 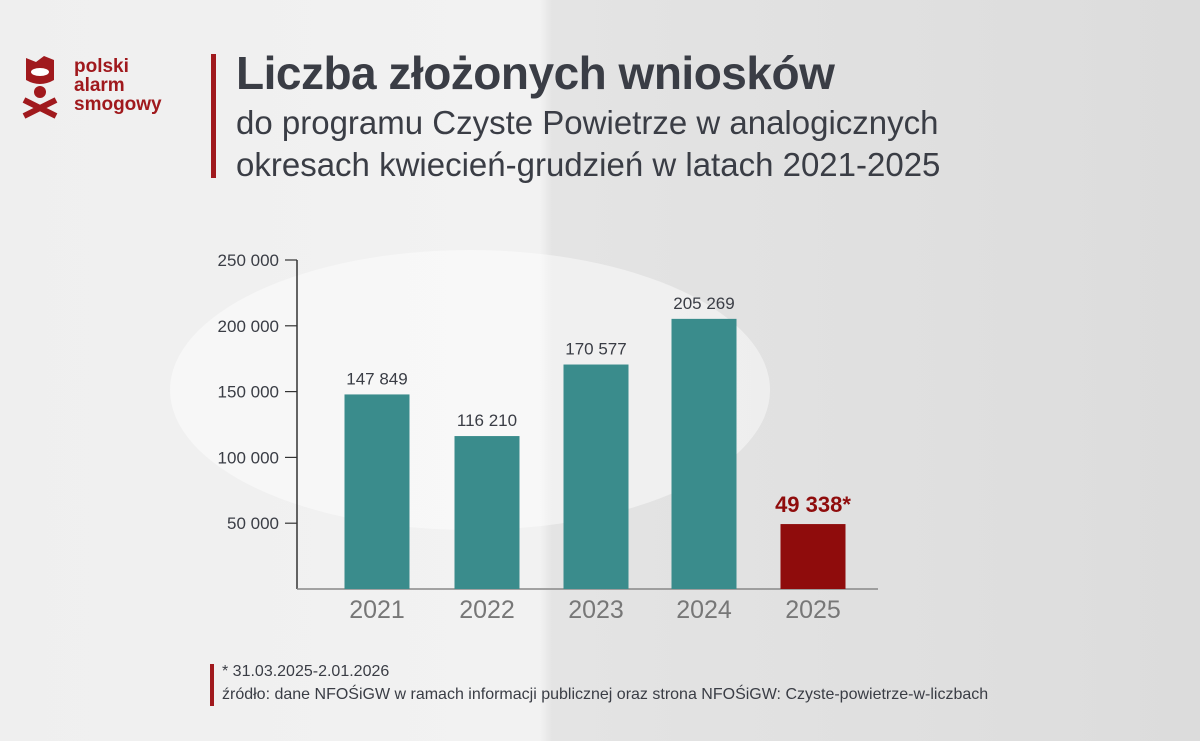 I want to click on logo-text: polski alarm smogowy, so click(x=118, y=85).